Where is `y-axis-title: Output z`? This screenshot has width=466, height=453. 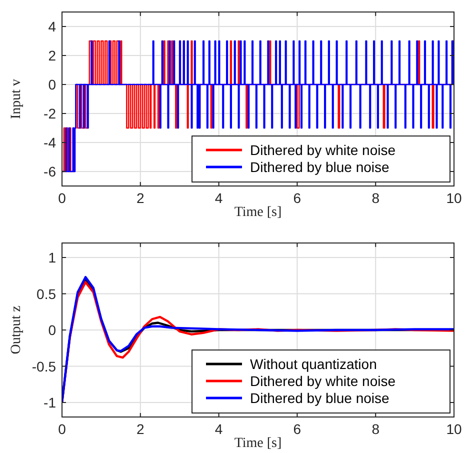
y-axis-title: Output z is located at coordinates (16, 330).